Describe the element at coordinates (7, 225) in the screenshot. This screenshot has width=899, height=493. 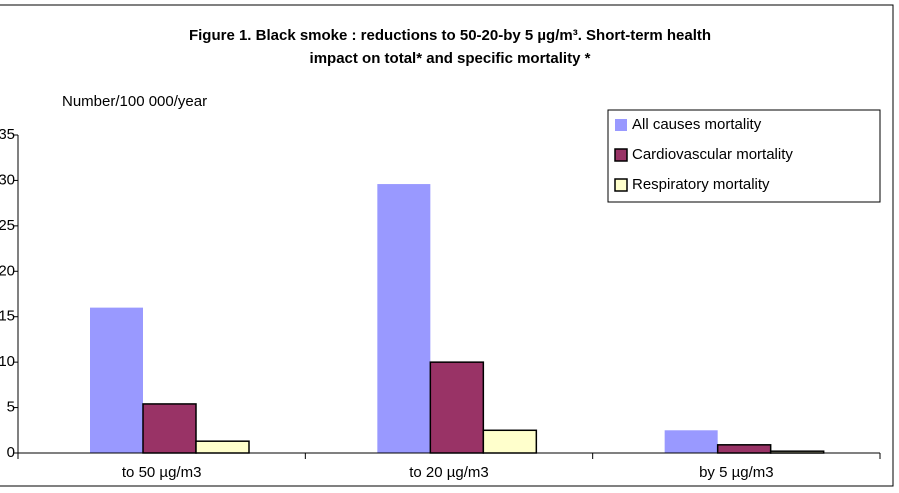
I see `y-tick-label: 25` at that location.